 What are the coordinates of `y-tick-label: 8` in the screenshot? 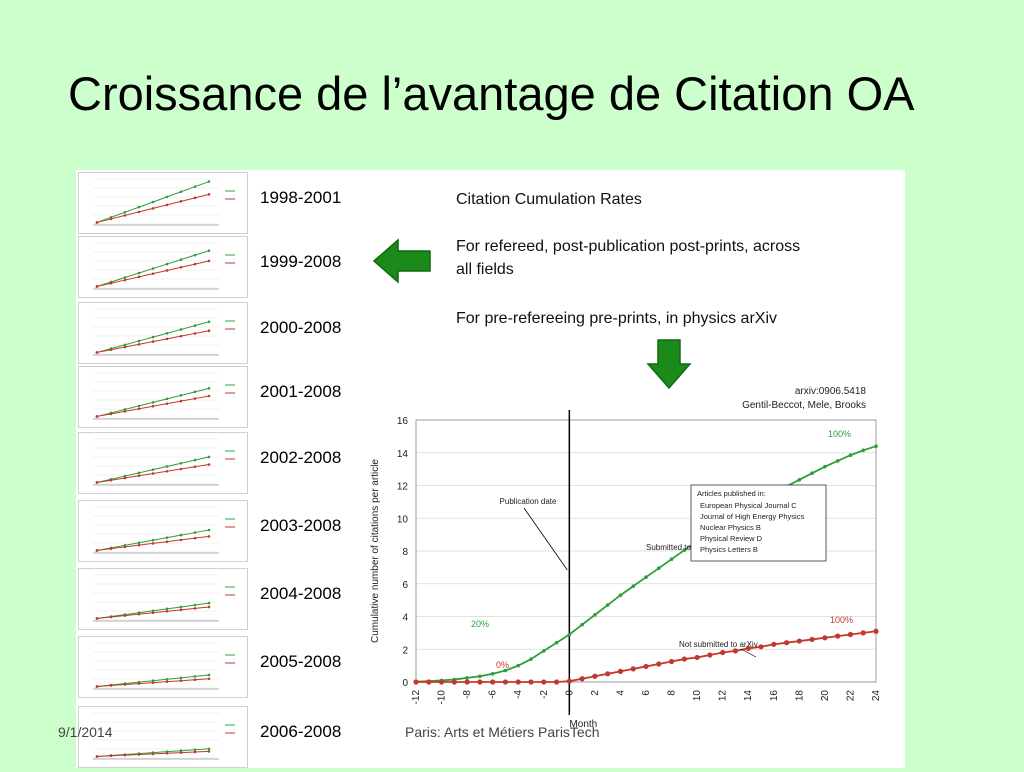 It's located at (405, 552).